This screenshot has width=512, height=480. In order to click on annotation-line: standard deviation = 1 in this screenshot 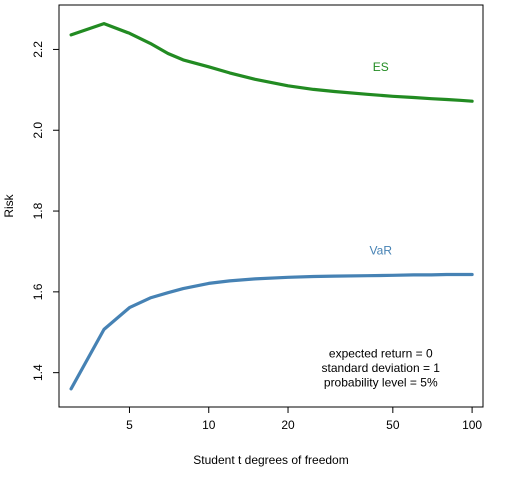, I will do `click(381, 368)`.